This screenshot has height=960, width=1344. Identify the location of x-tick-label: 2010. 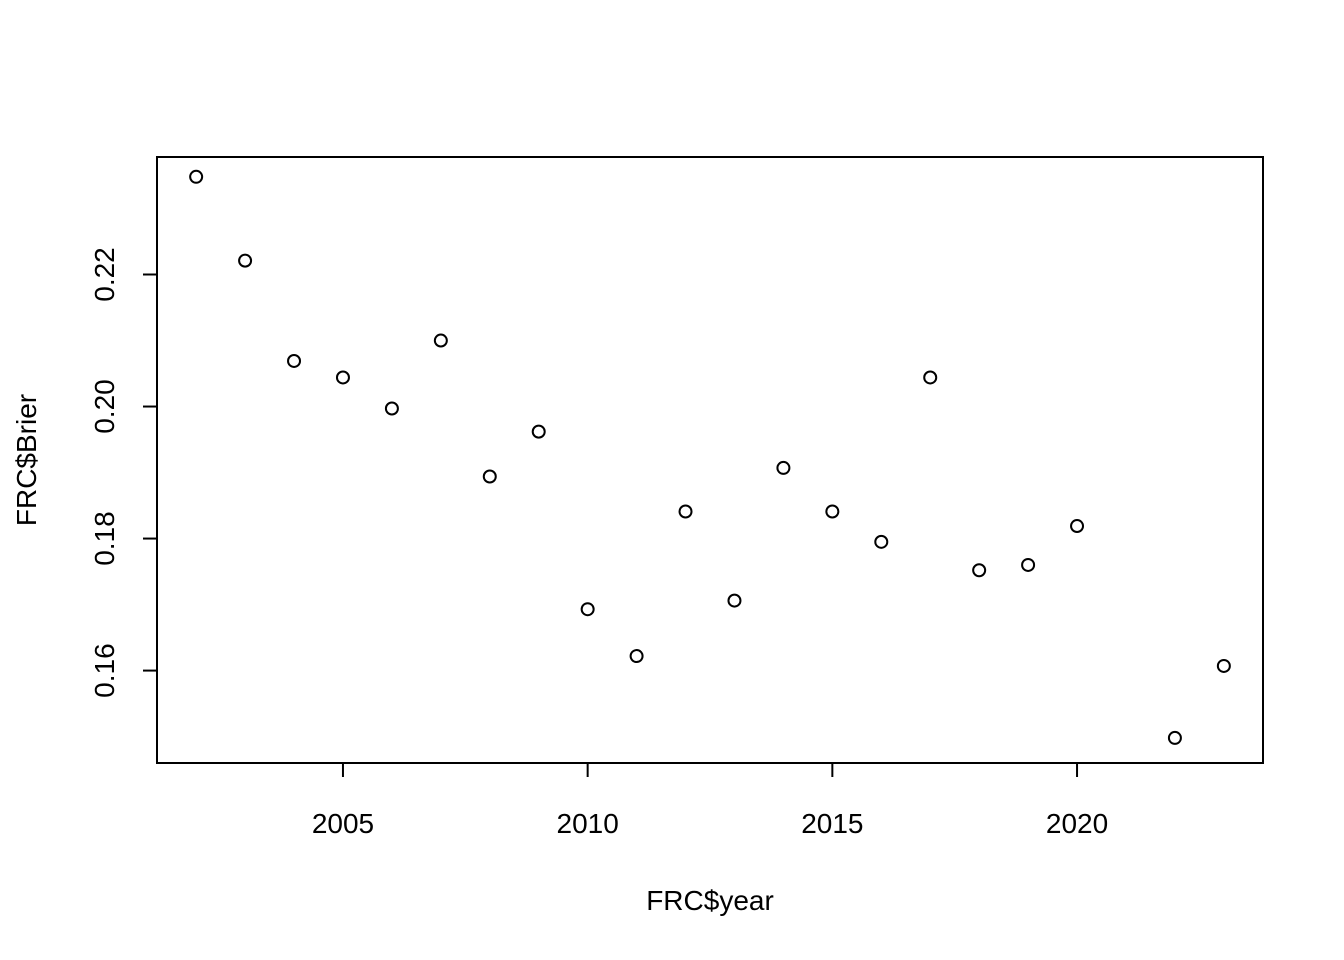
(588, 823).